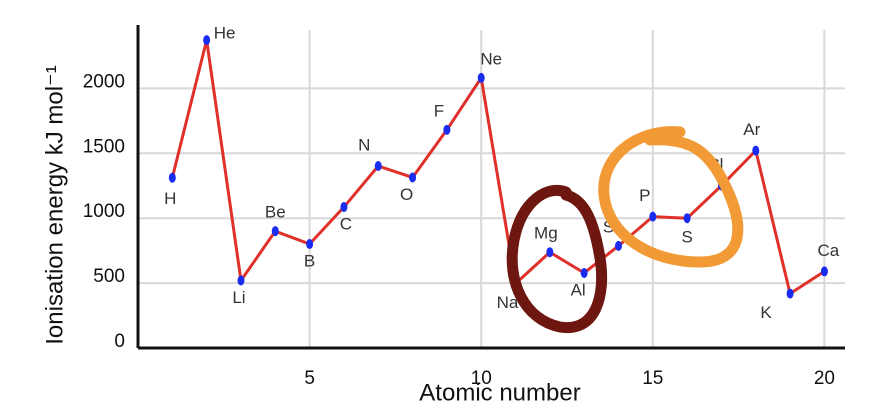 Image resolution: width=888 pixels, height=418 pixels. I want to click on x-tick-label: 10, so click(481, 378).